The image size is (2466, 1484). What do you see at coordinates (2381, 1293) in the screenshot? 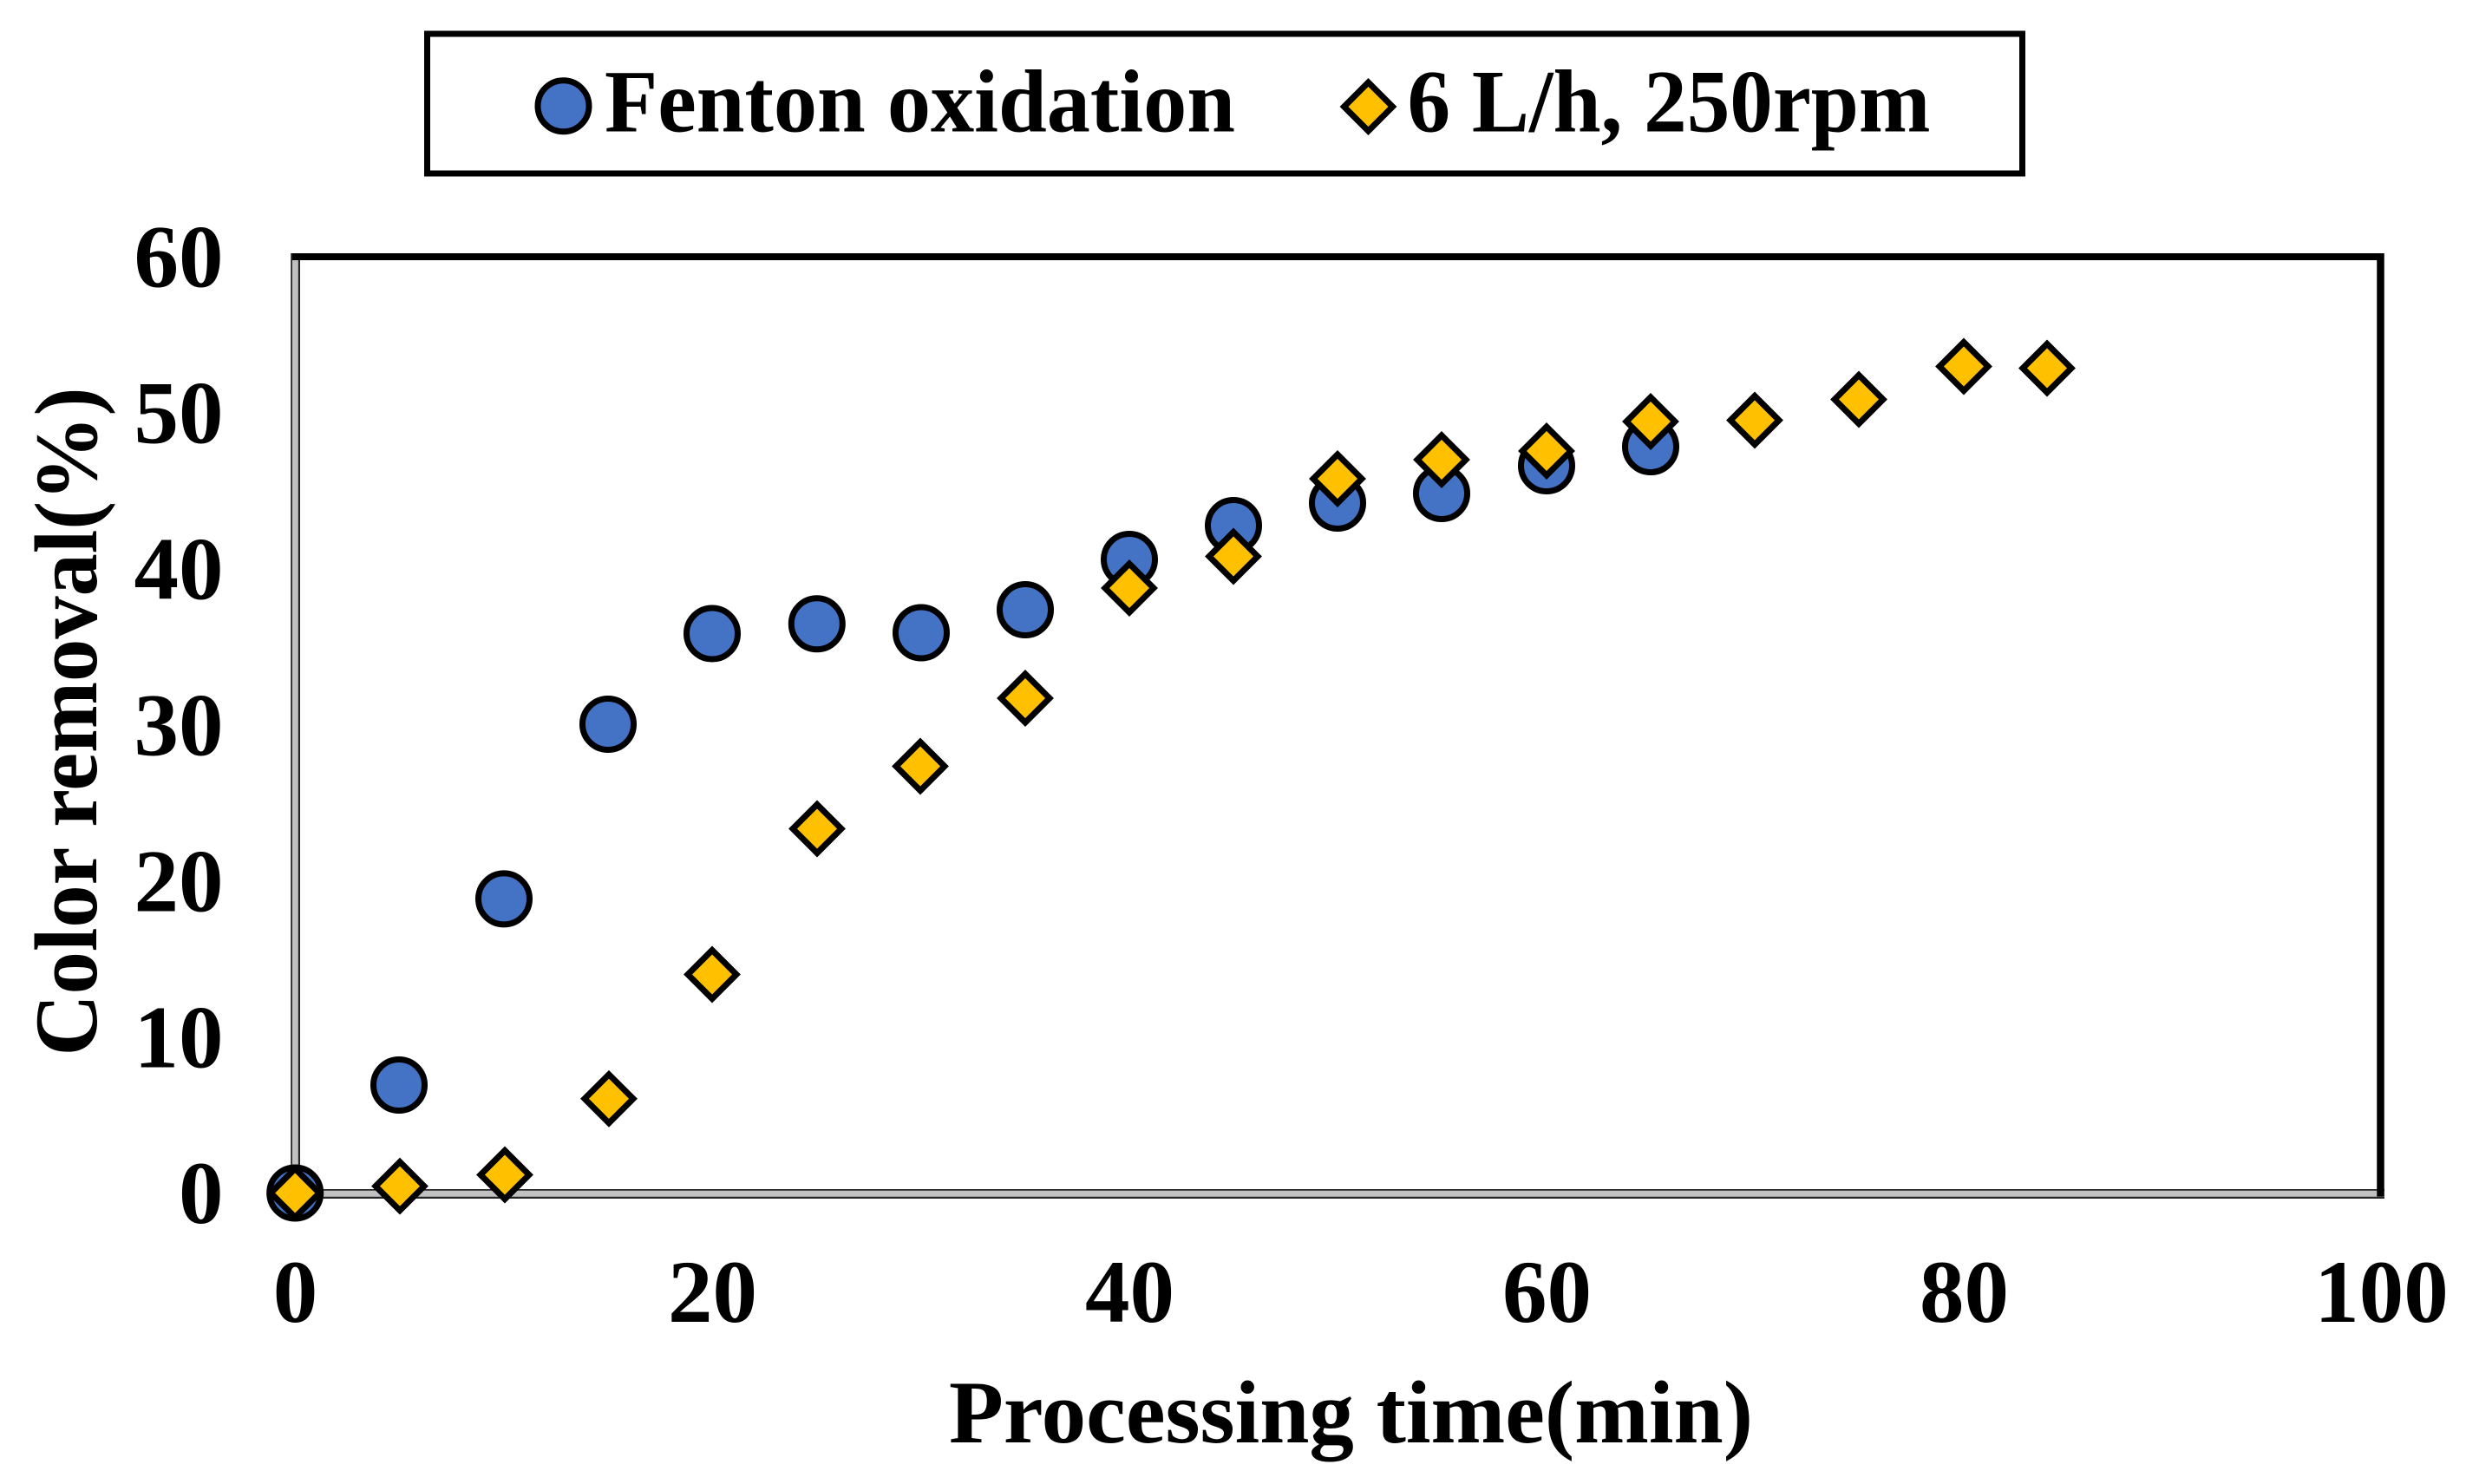
I see `svg-text: 100` at bounding box center [2381, 1293].